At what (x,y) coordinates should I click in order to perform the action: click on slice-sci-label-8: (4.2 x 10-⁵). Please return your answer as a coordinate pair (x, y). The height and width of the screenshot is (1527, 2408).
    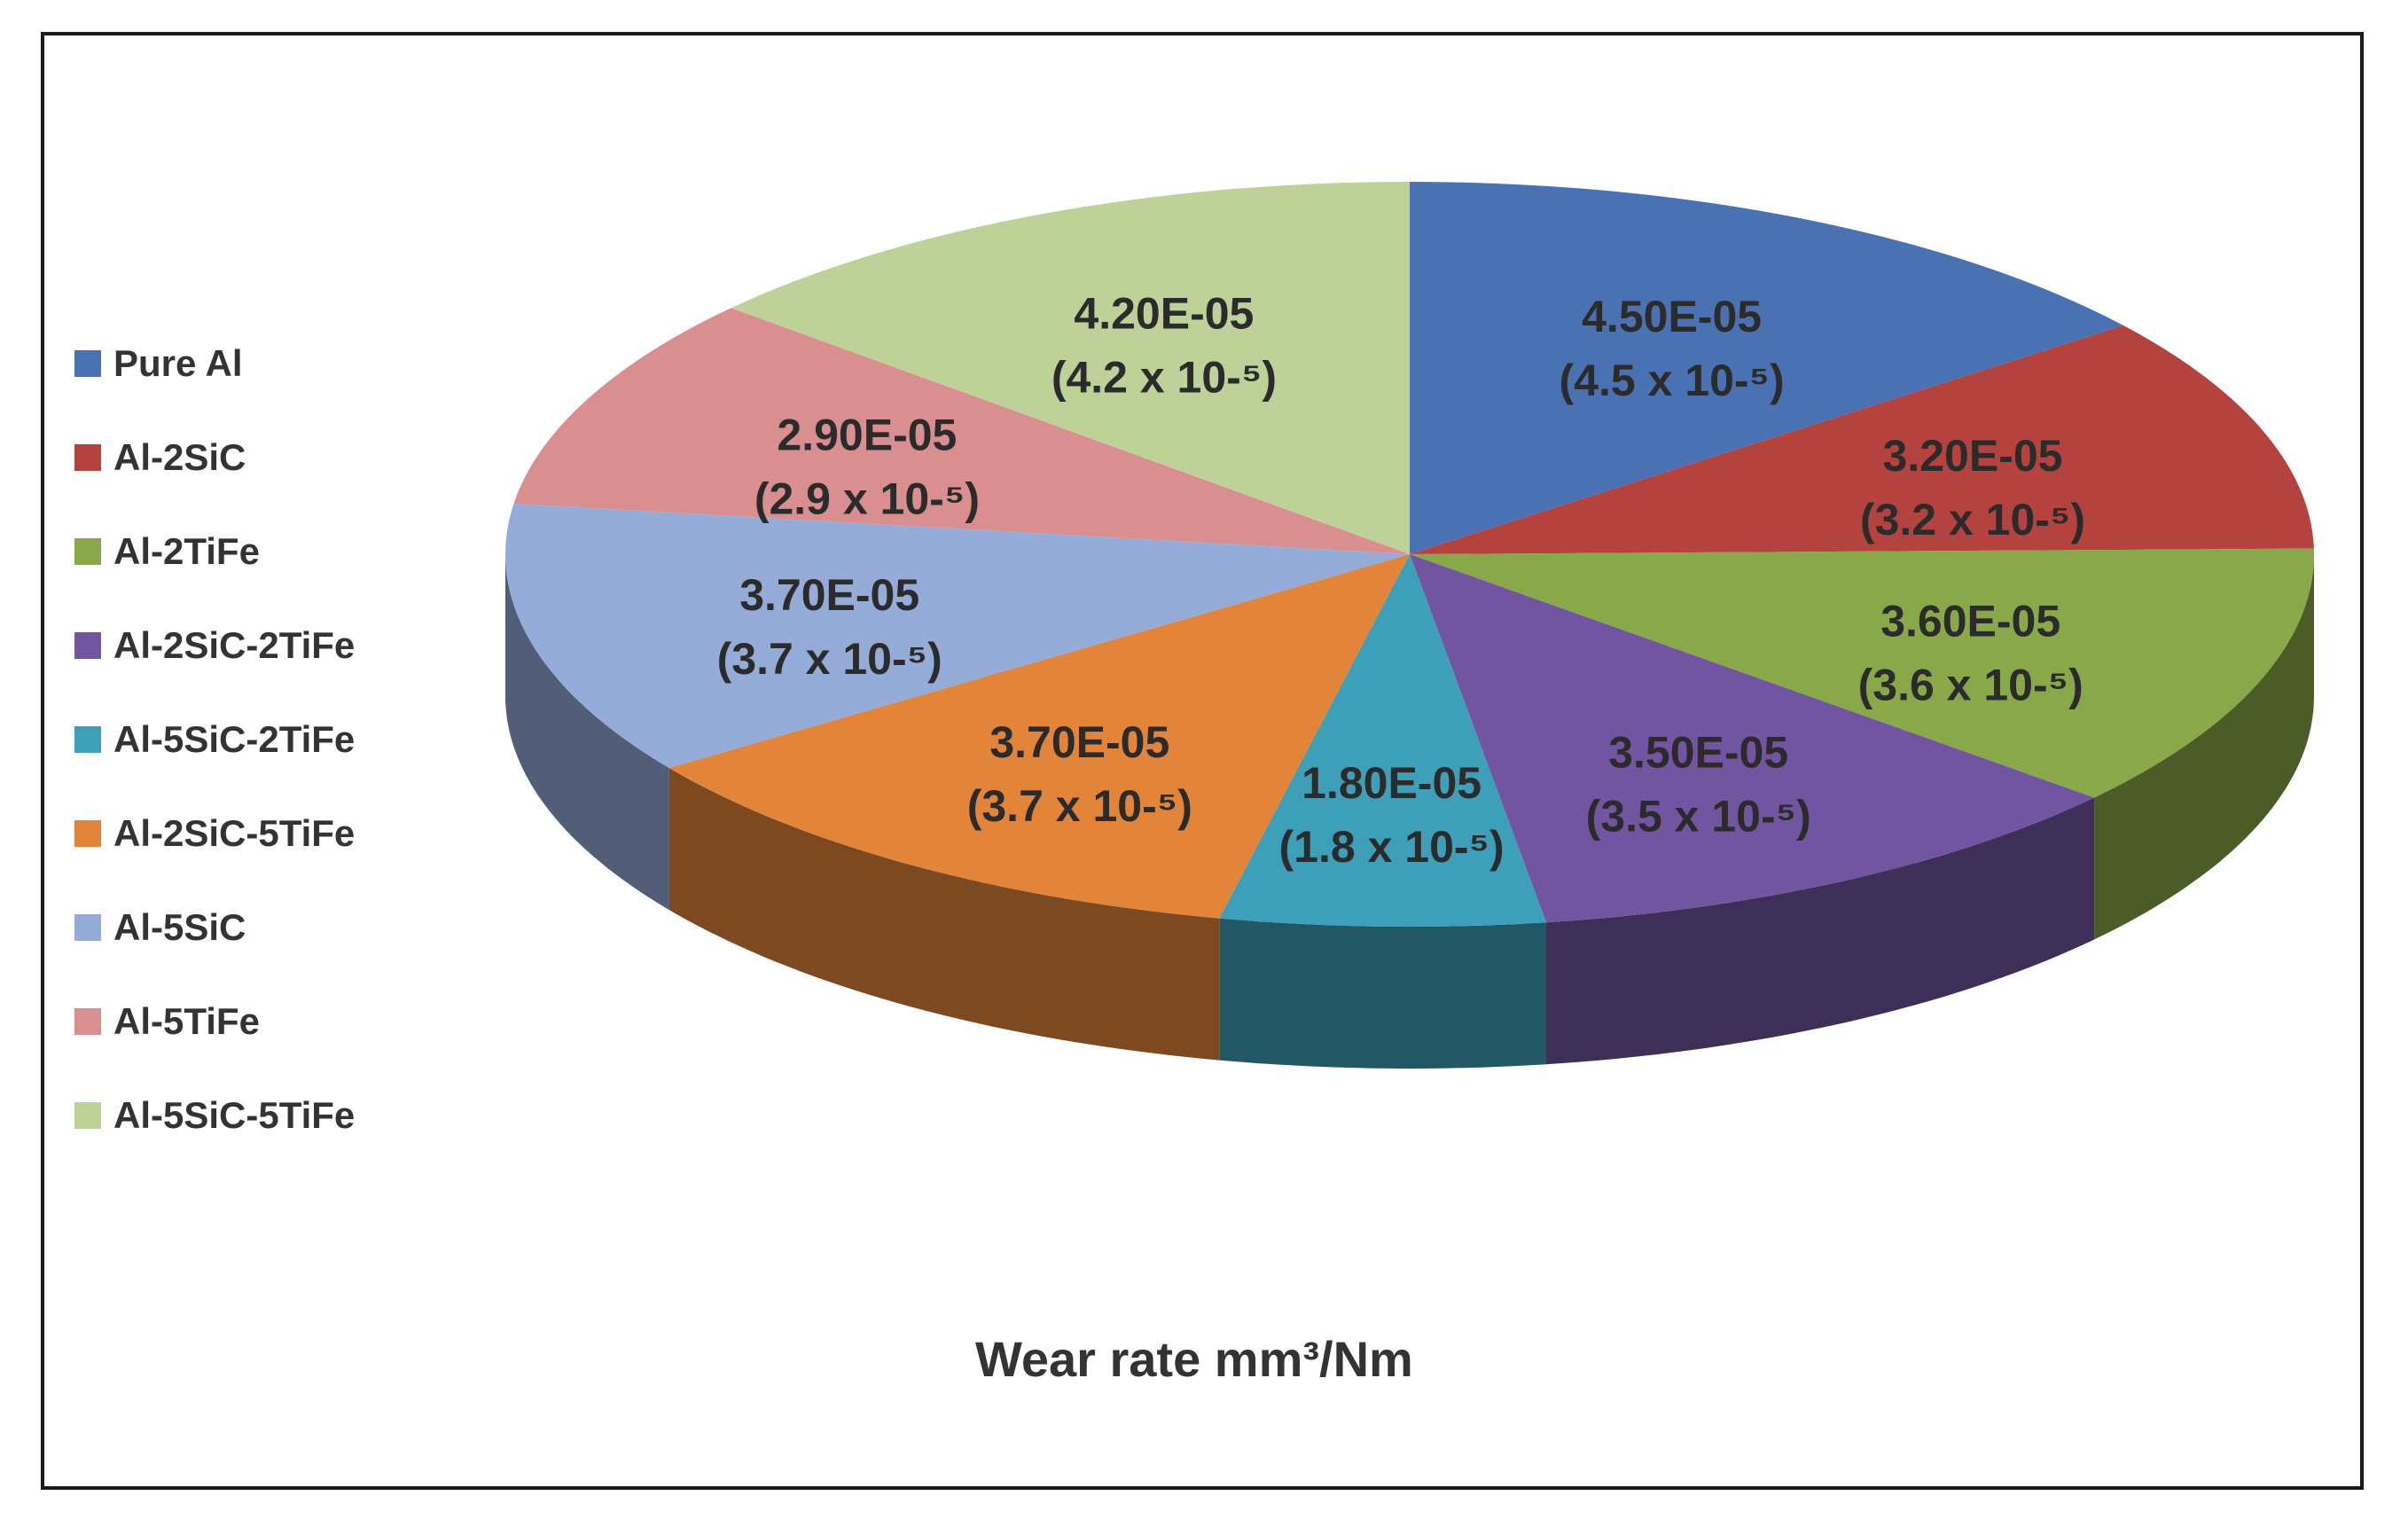
    Looking at the image, I should click on (1164, 377).